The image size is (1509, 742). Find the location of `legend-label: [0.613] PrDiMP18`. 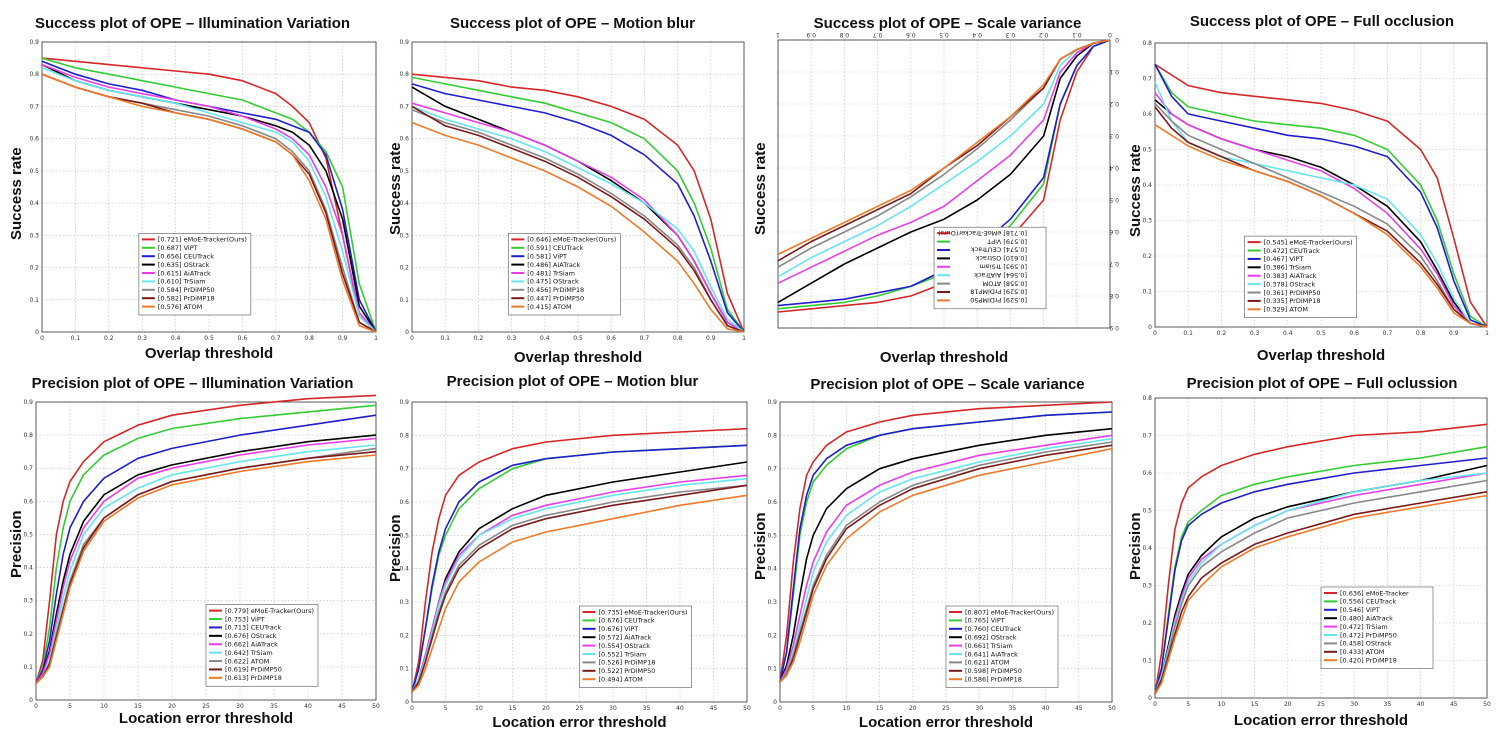

legend-label: [0.613] PrDiMP18 is located at coordinates (253, 678).